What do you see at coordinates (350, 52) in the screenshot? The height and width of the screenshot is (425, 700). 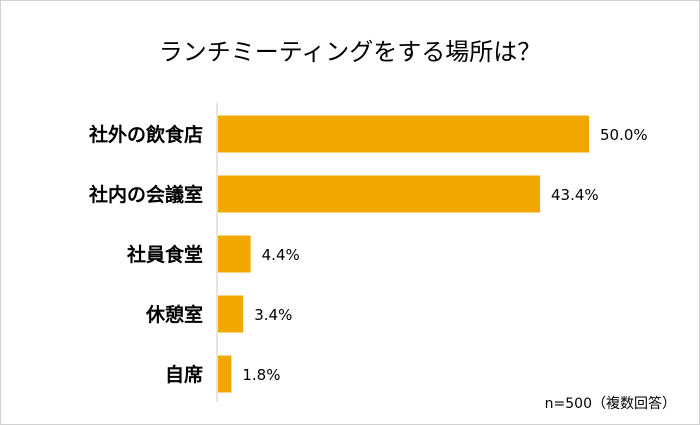 I see `chart-title: ランチミーティングをする場所は？` at bounding box center [350, 52].